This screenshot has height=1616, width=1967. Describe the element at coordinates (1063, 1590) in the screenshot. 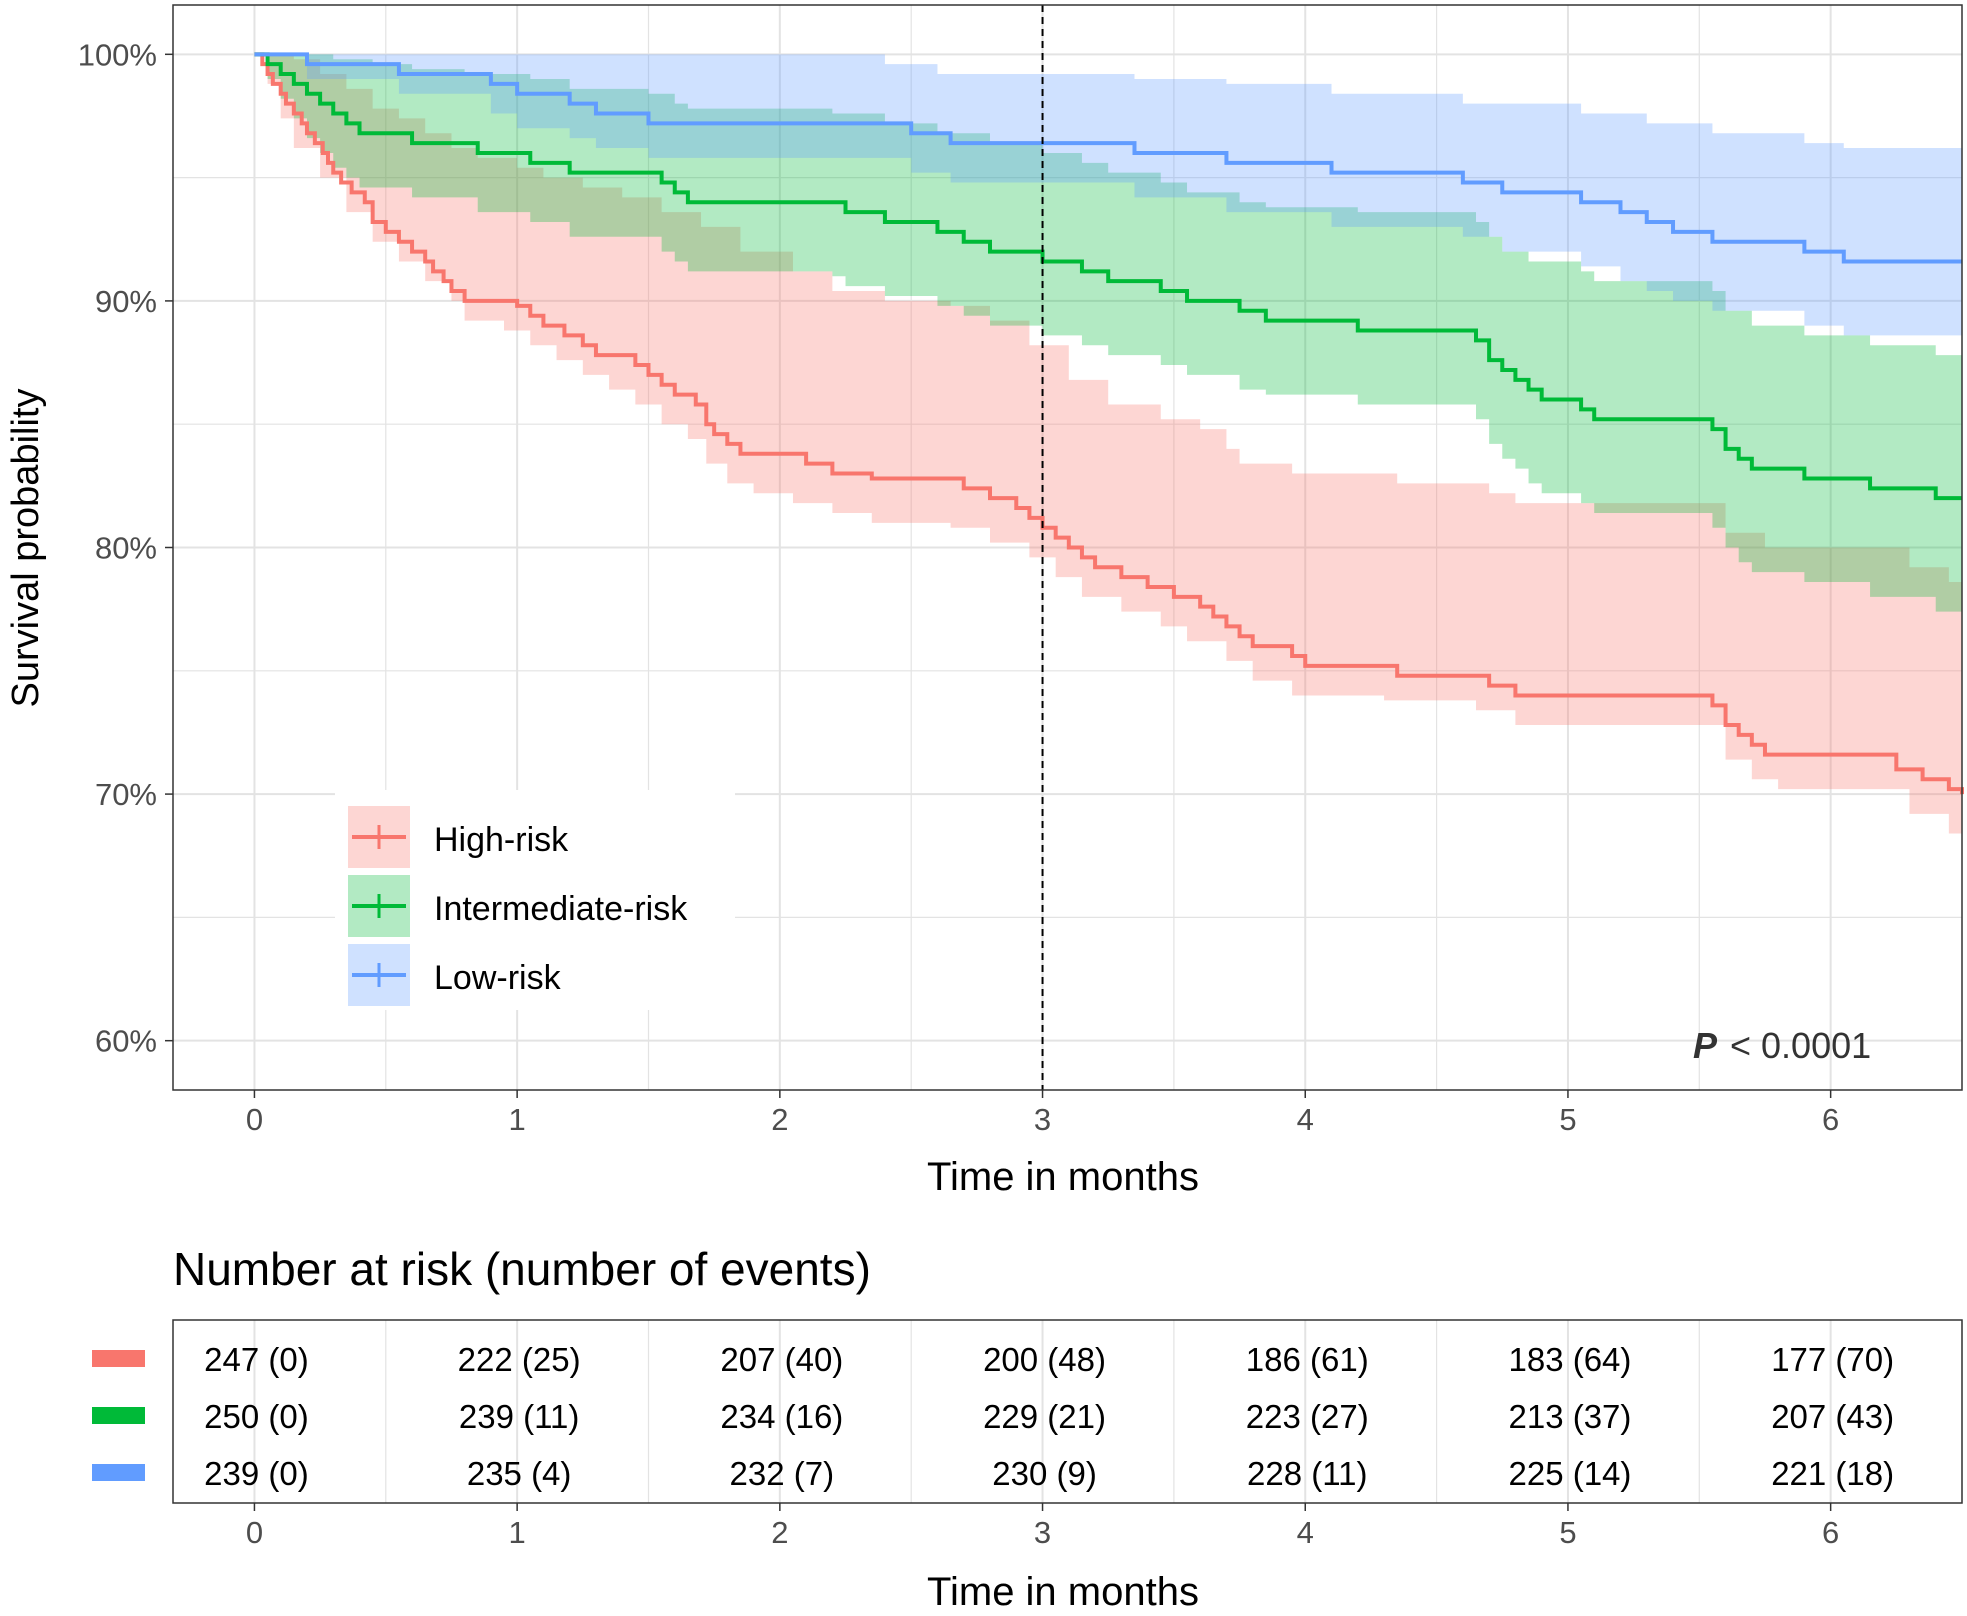

I see `risk-table-x-label: Time in months` at that location.